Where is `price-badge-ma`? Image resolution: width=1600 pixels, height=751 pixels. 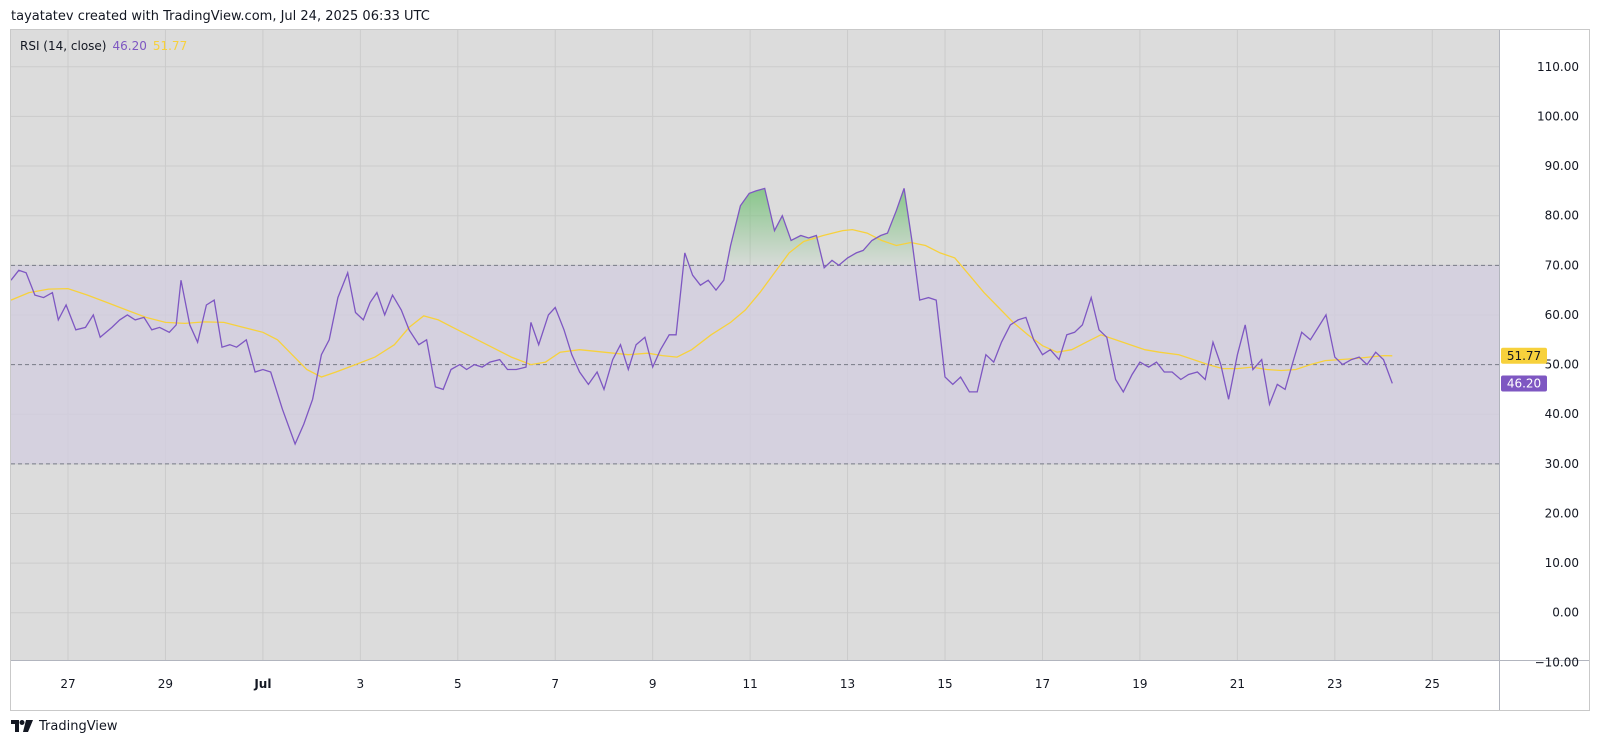 price-badge-ma is located at coordinates (1524, 355).